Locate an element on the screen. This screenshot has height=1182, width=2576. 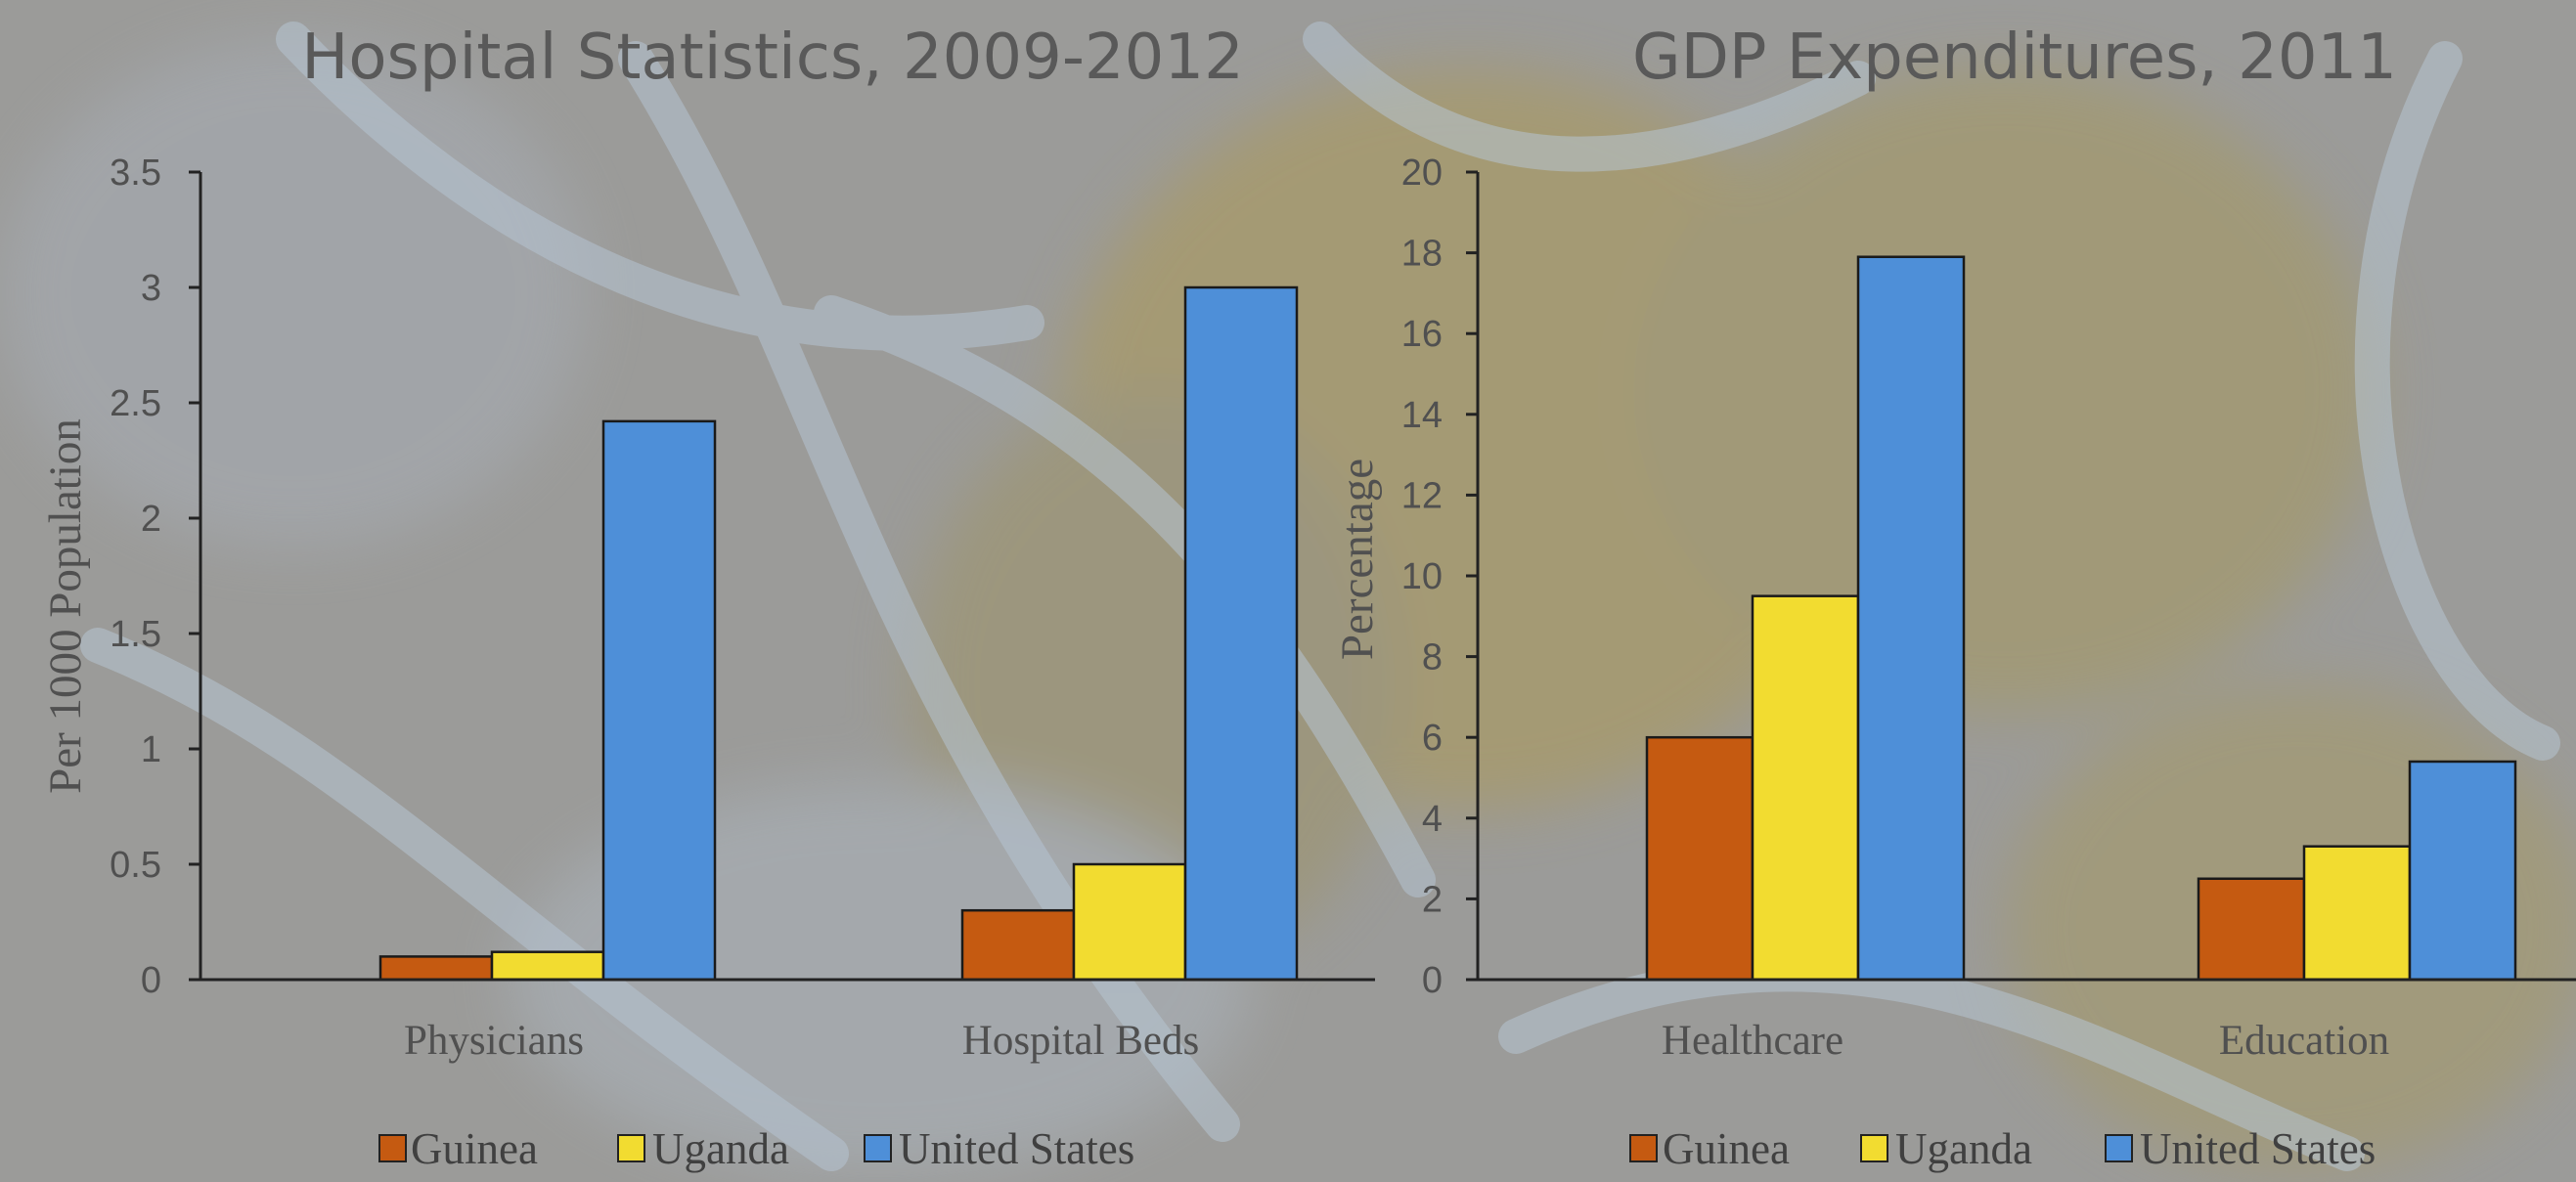
y-tick-labels-gdp: 0 2 4 6 8 10 12 14 16 18 20 is located at coordinates (1439, 577).